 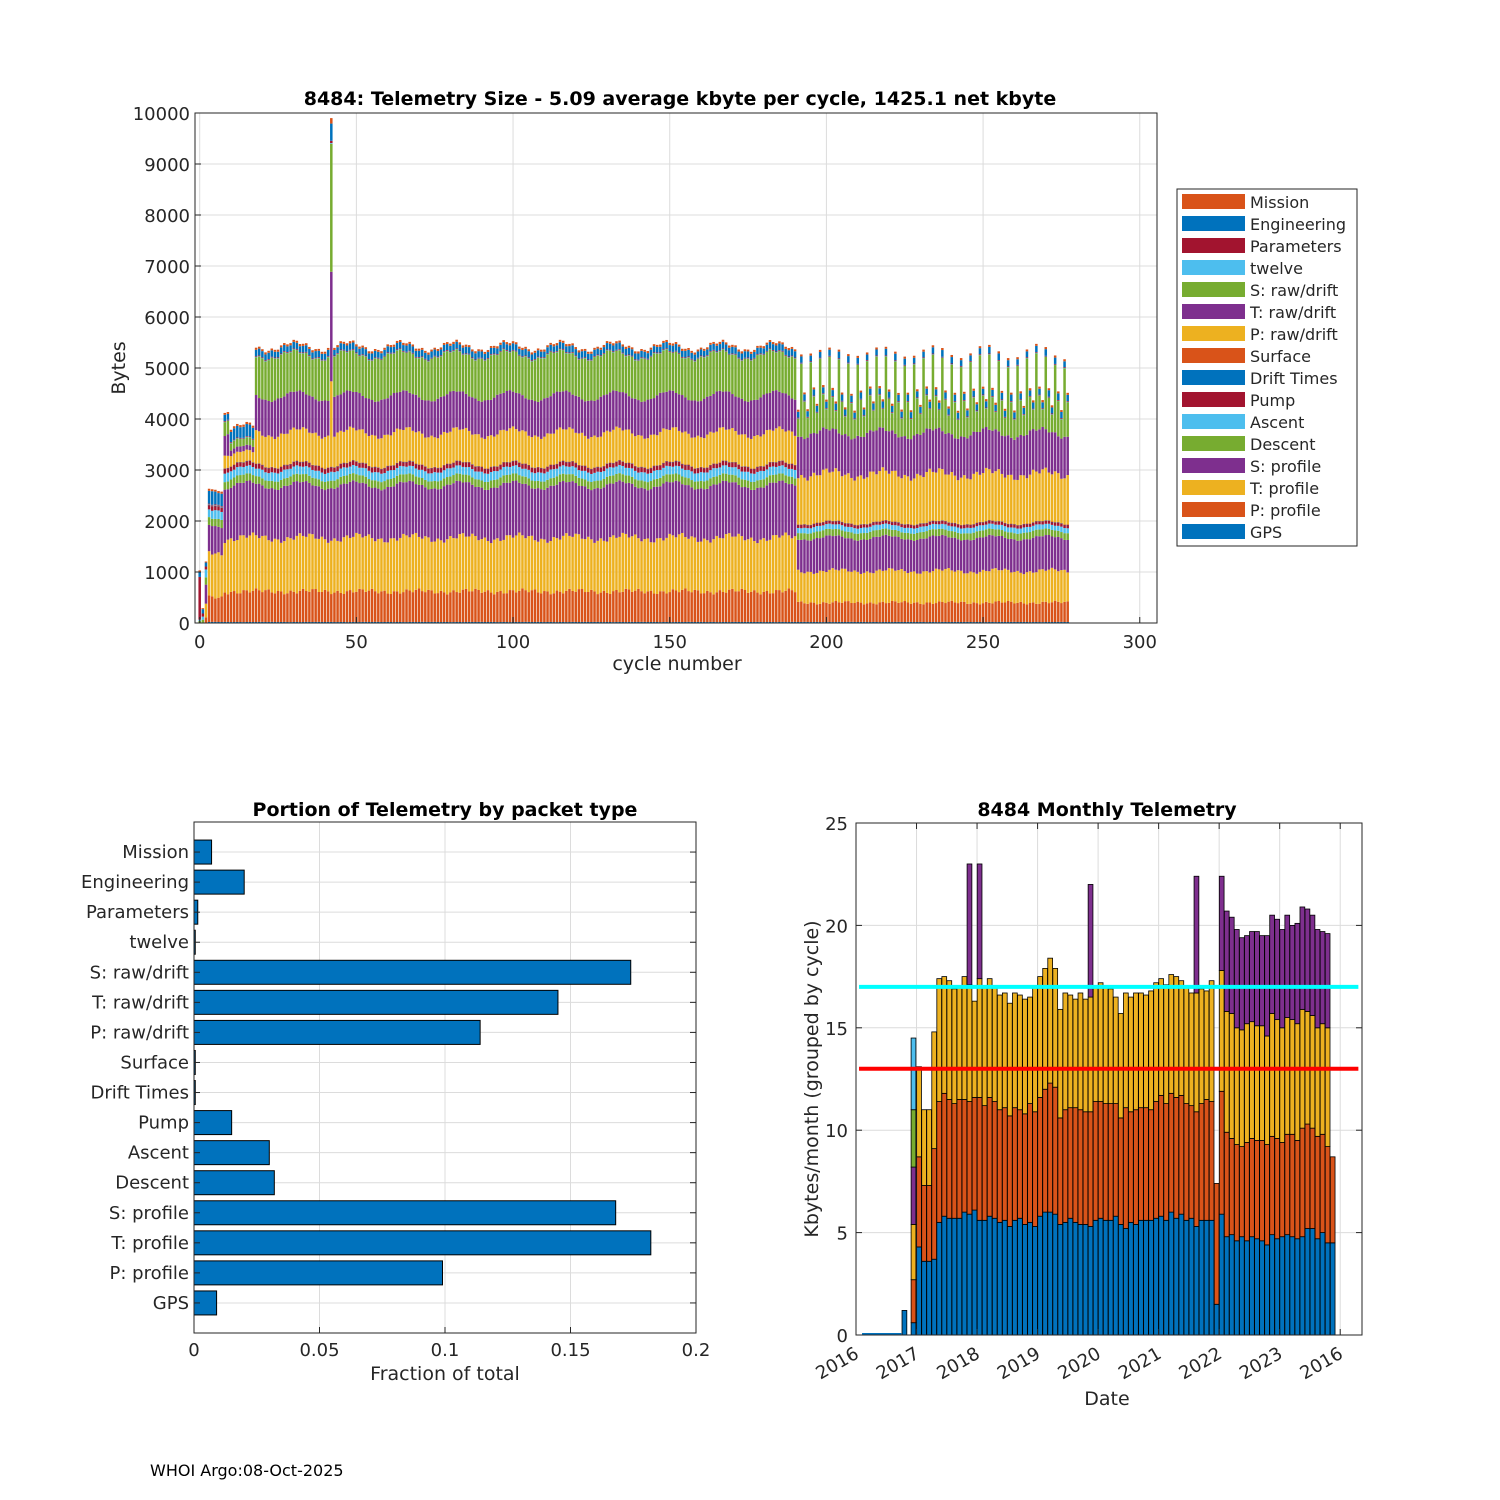 I want to click on bar-segment-orange, so click(x=939, y=1162).